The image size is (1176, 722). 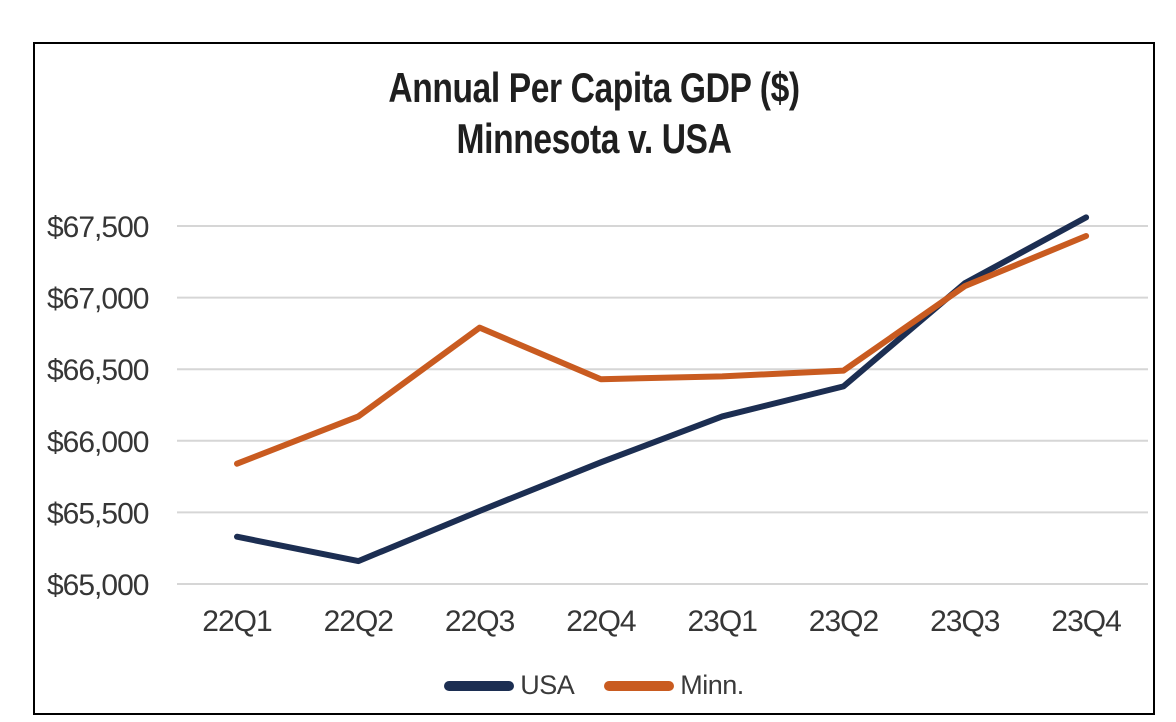 What do you see at coordinates (98, 513) in the screenshot?
I see `y-axis-tick-label: $65,500` at bounding box center [98, 513].